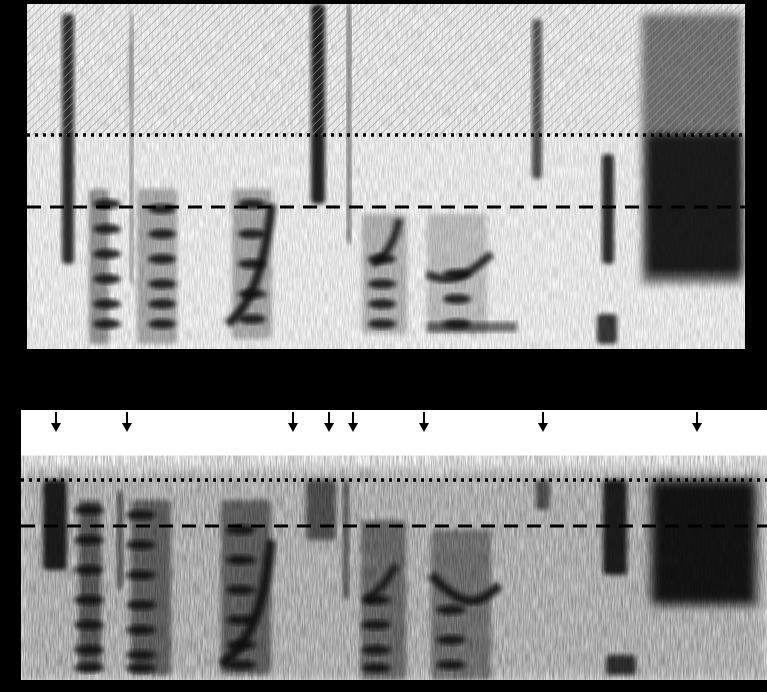  Describe the element at coordinates (376, 422) in the screenshot. I see `arrow-markers` at that location.